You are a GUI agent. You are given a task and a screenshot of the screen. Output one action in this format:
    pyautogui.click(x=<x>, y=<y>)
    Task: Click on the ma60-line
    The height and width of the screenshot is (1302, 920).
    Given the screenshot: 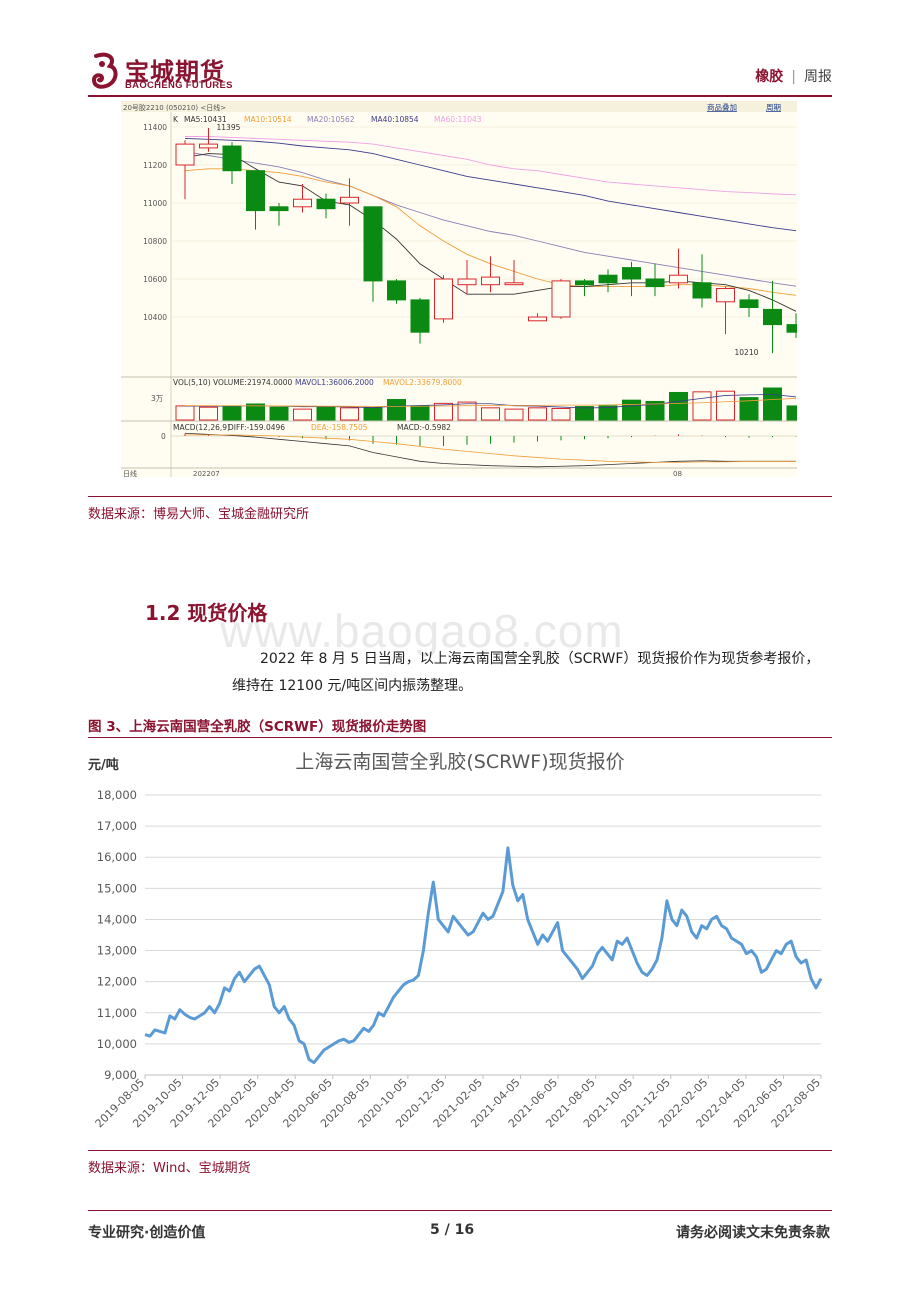 What is the action you would take?
    pyautogui.click(x=491, y=166)
    